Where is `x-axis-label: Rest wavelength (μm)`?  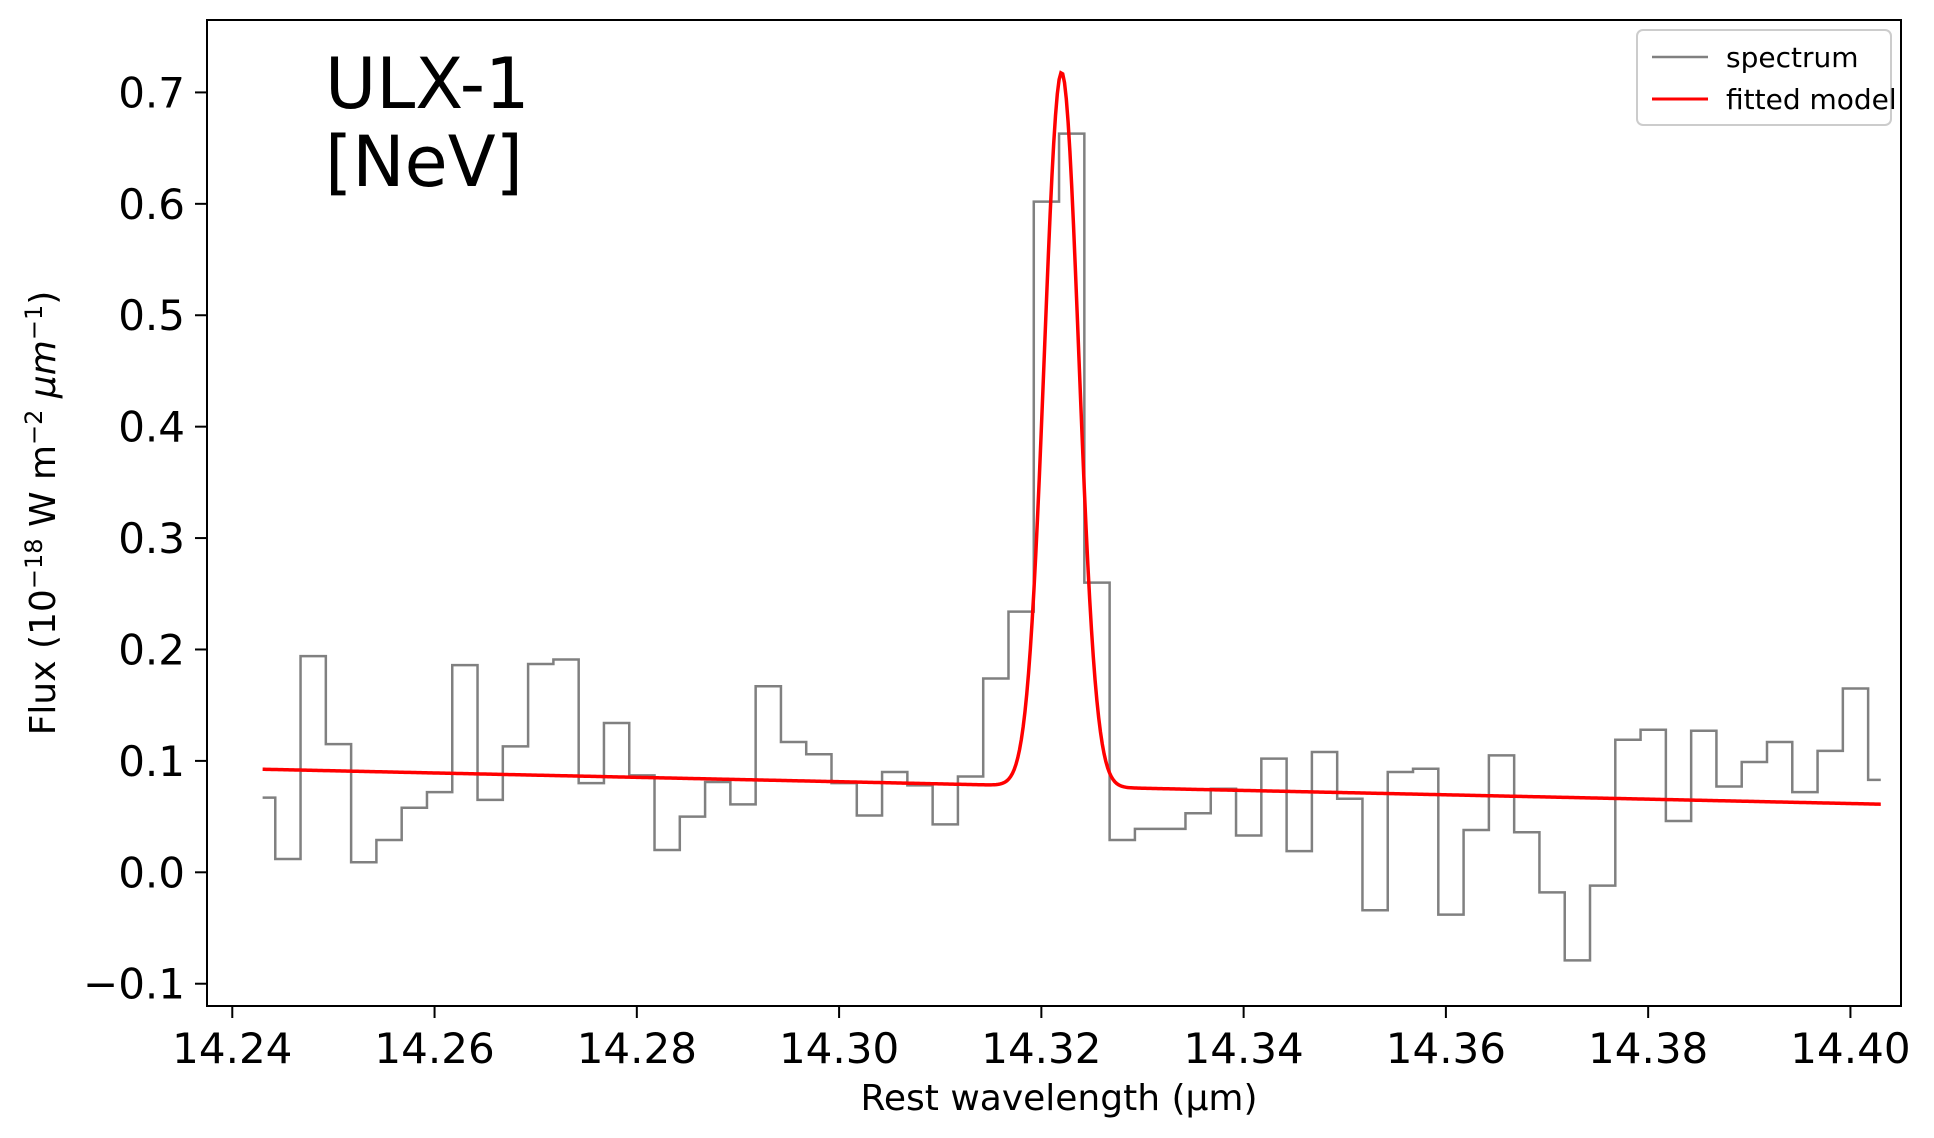
x-axis-label: Rest wavelength (μm) is located at coordinates (1058, 1098).